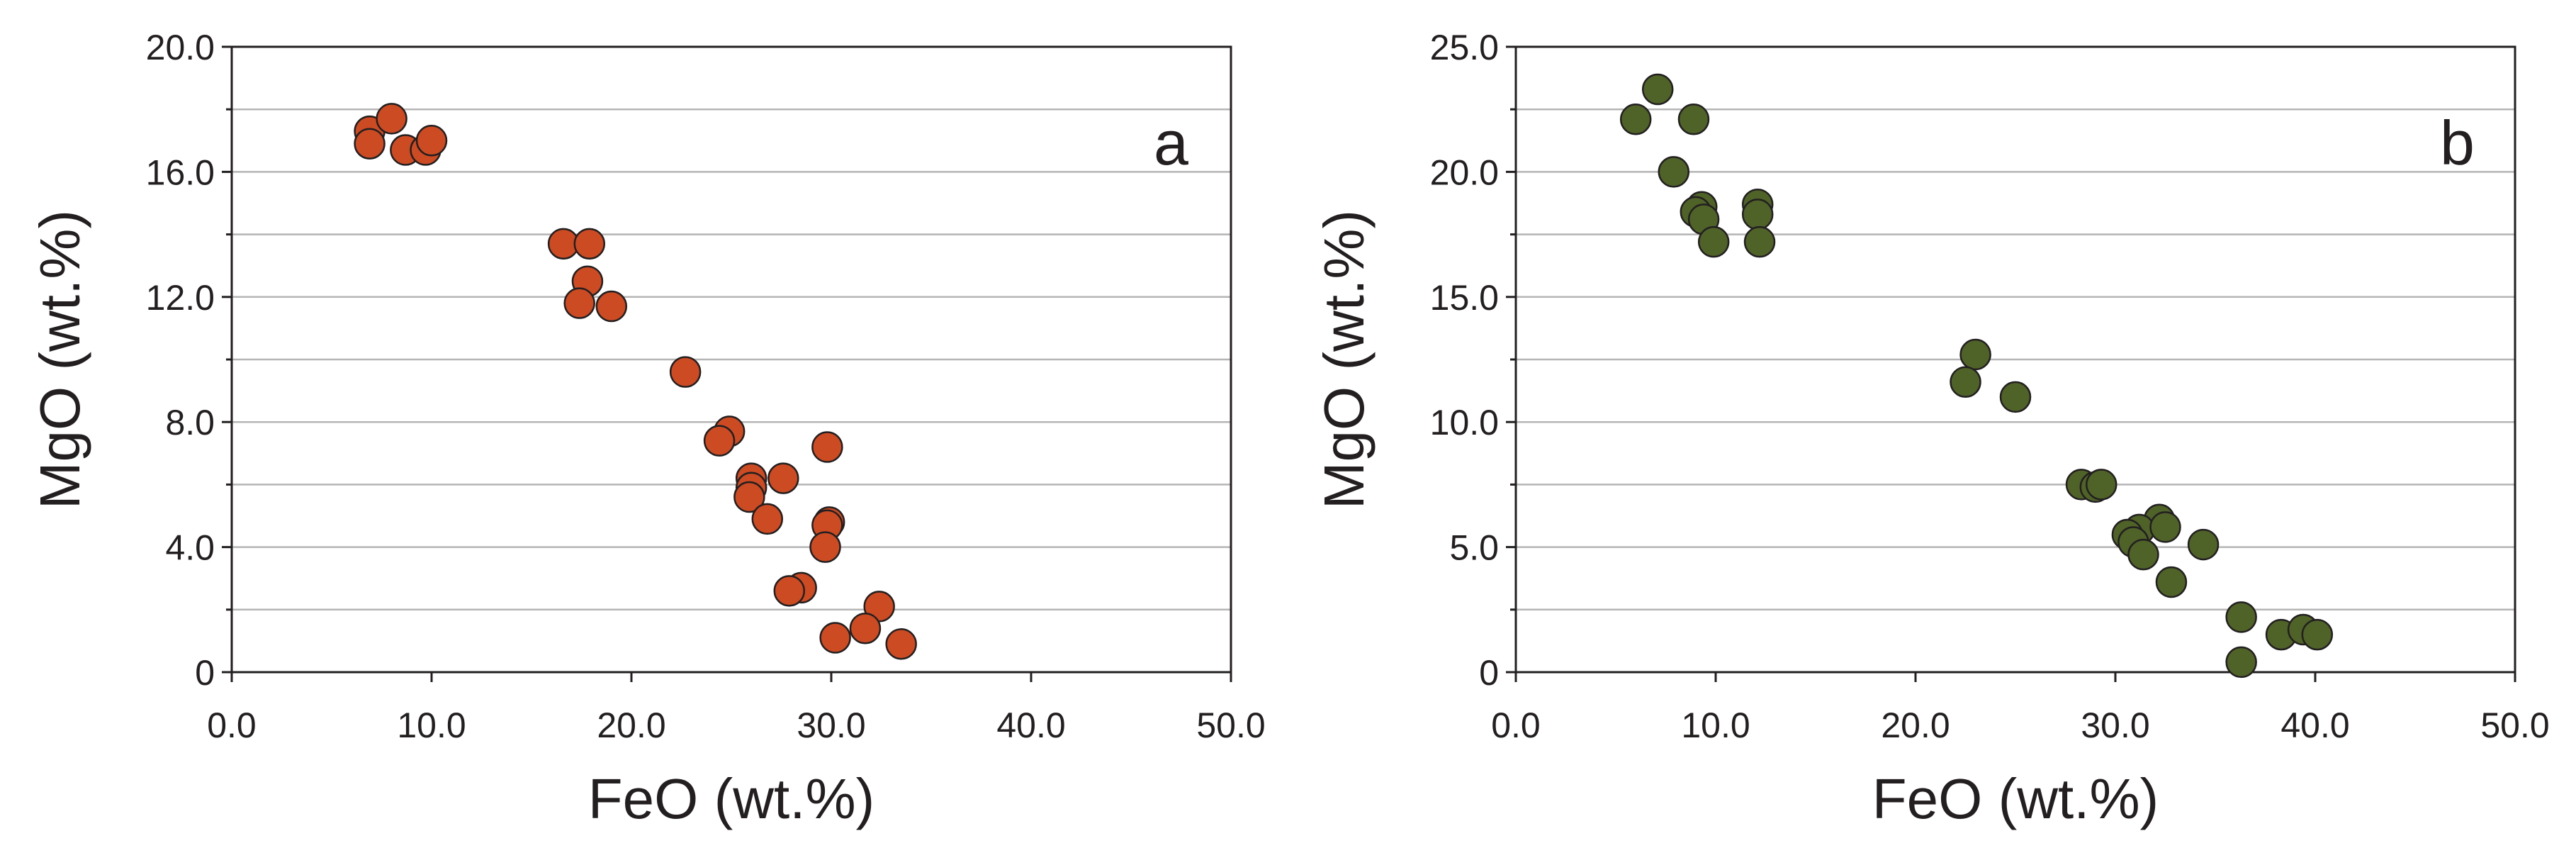  I want to click on panel-b-x-tick-label: 10.0, so click(1715, 725).